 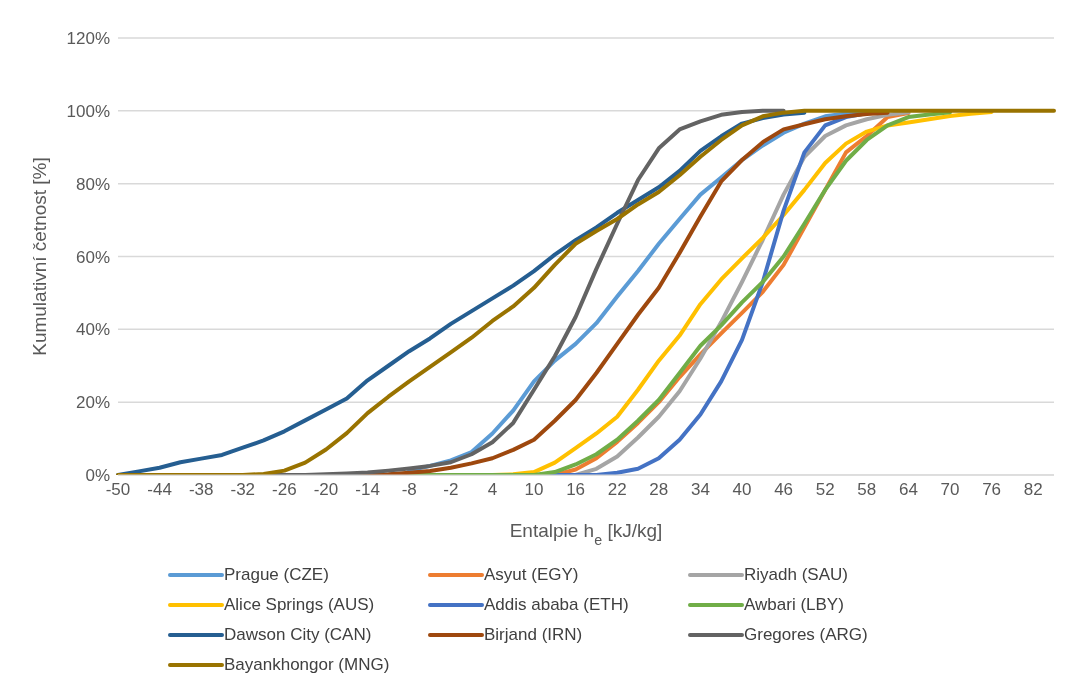 What do you see at coordinates (950, 490) in the screenshot?
I see `x-tick-label: 70` at bounding box center [950, 490].